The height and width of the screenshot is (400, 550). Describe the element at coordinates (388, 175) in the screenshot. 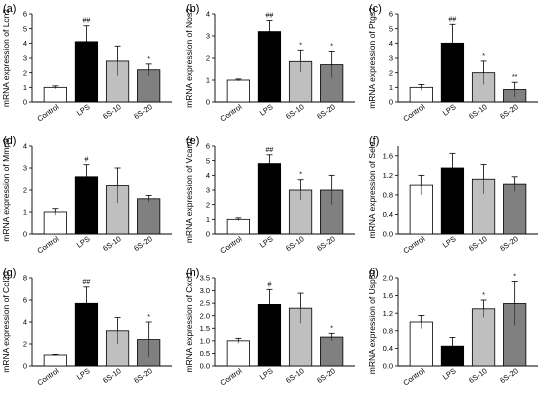

I see `y-tick-label: 1.2` at that location.